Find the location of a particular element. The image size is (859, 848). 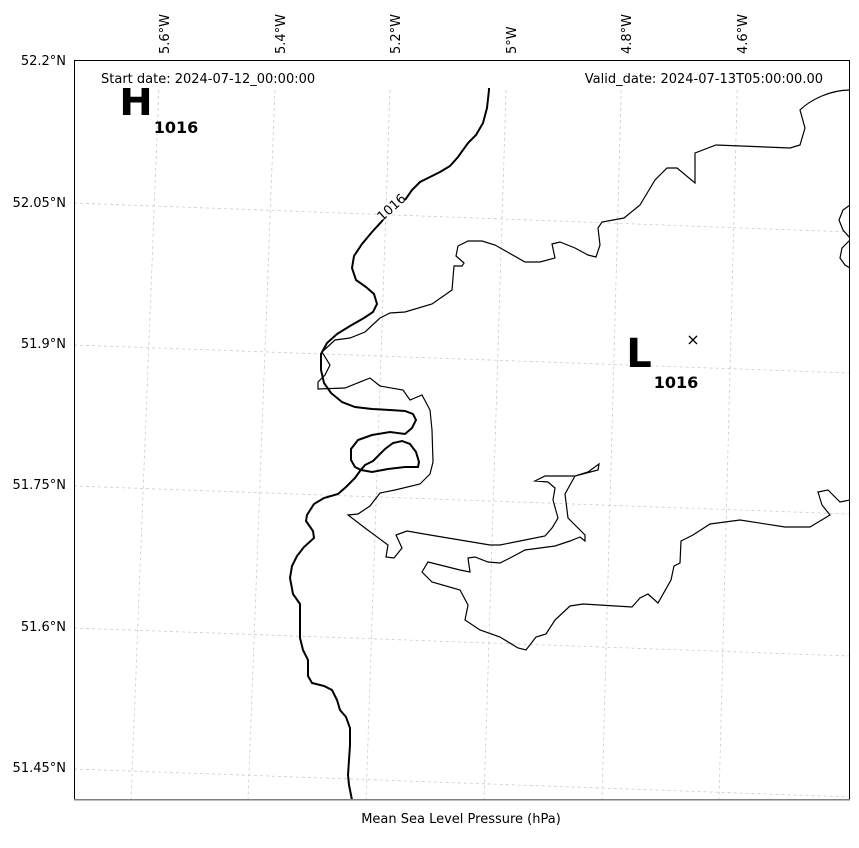

lon-label-4.6: 4.6°W is located at coordinates (743, 34).